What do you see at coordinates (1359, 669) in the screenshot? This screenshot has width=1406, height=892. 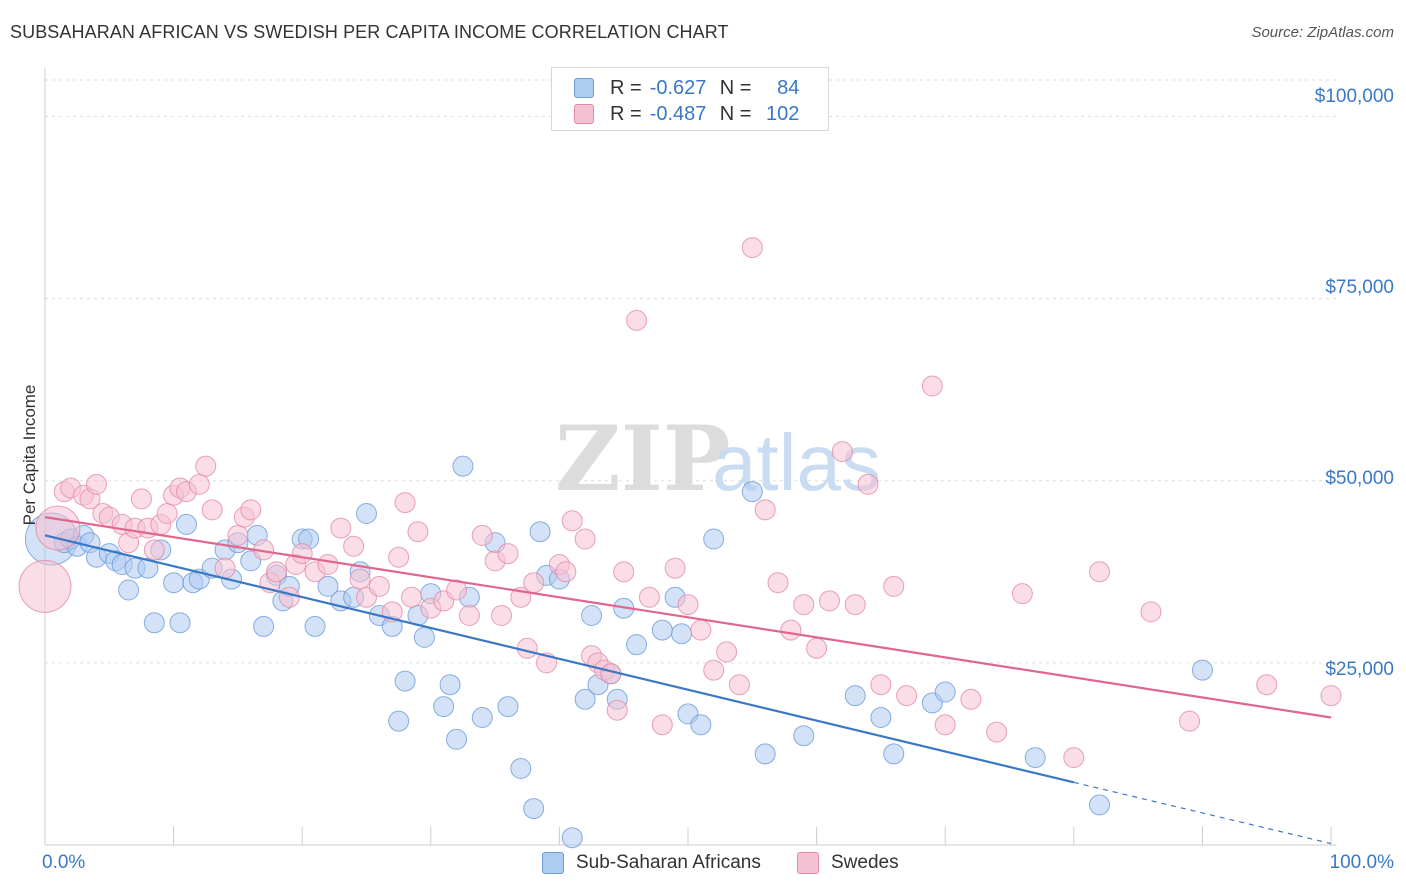 I see `y-tick-25000: $25,000` at bounding box center [1359, 669].